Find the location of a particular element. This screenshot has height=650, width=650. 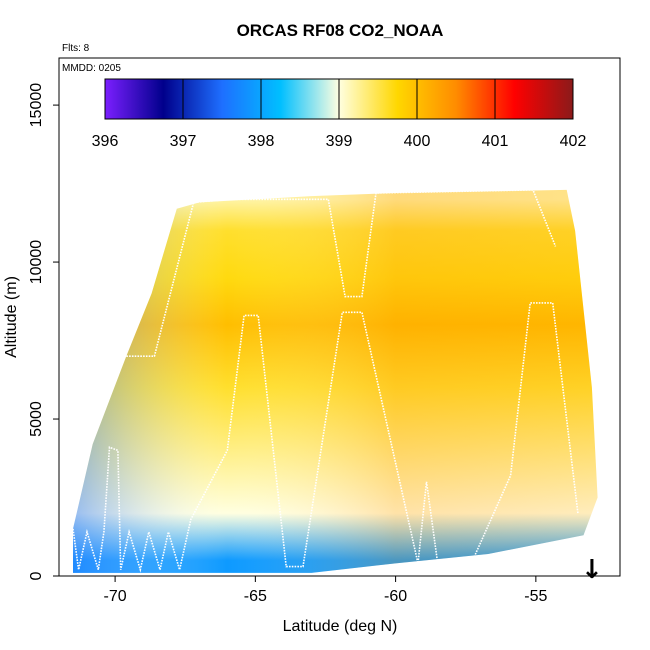

x-axis: -70 -65 -60 -55 is located at coordinates (326, 590).